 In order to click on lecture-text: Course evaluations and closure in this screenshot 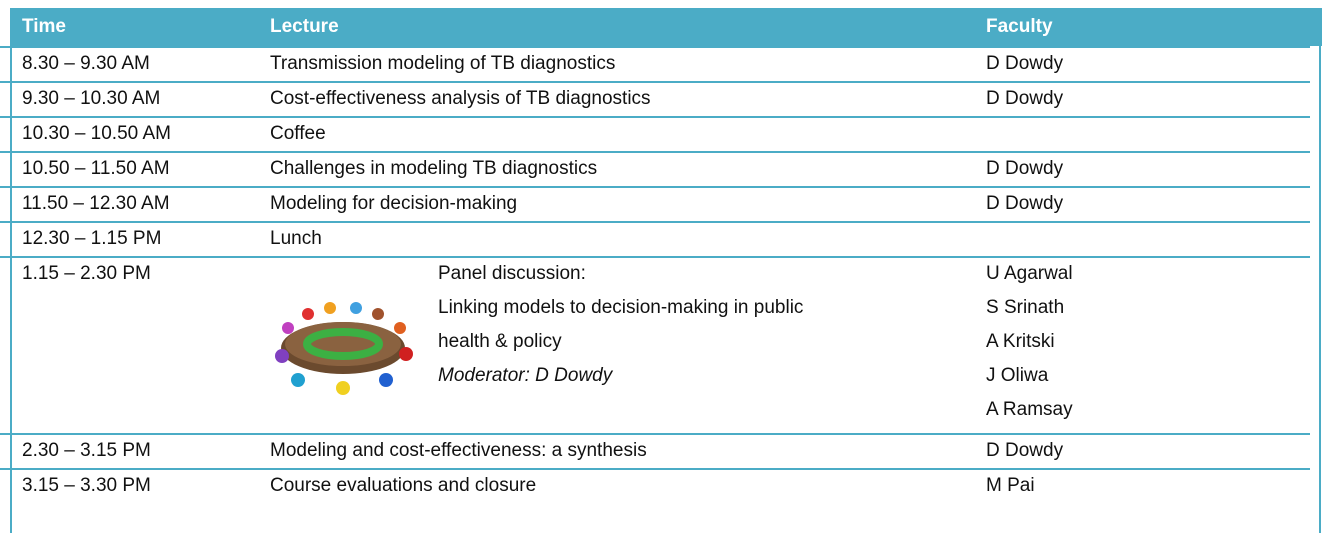, I will do `click(403, 485)`.